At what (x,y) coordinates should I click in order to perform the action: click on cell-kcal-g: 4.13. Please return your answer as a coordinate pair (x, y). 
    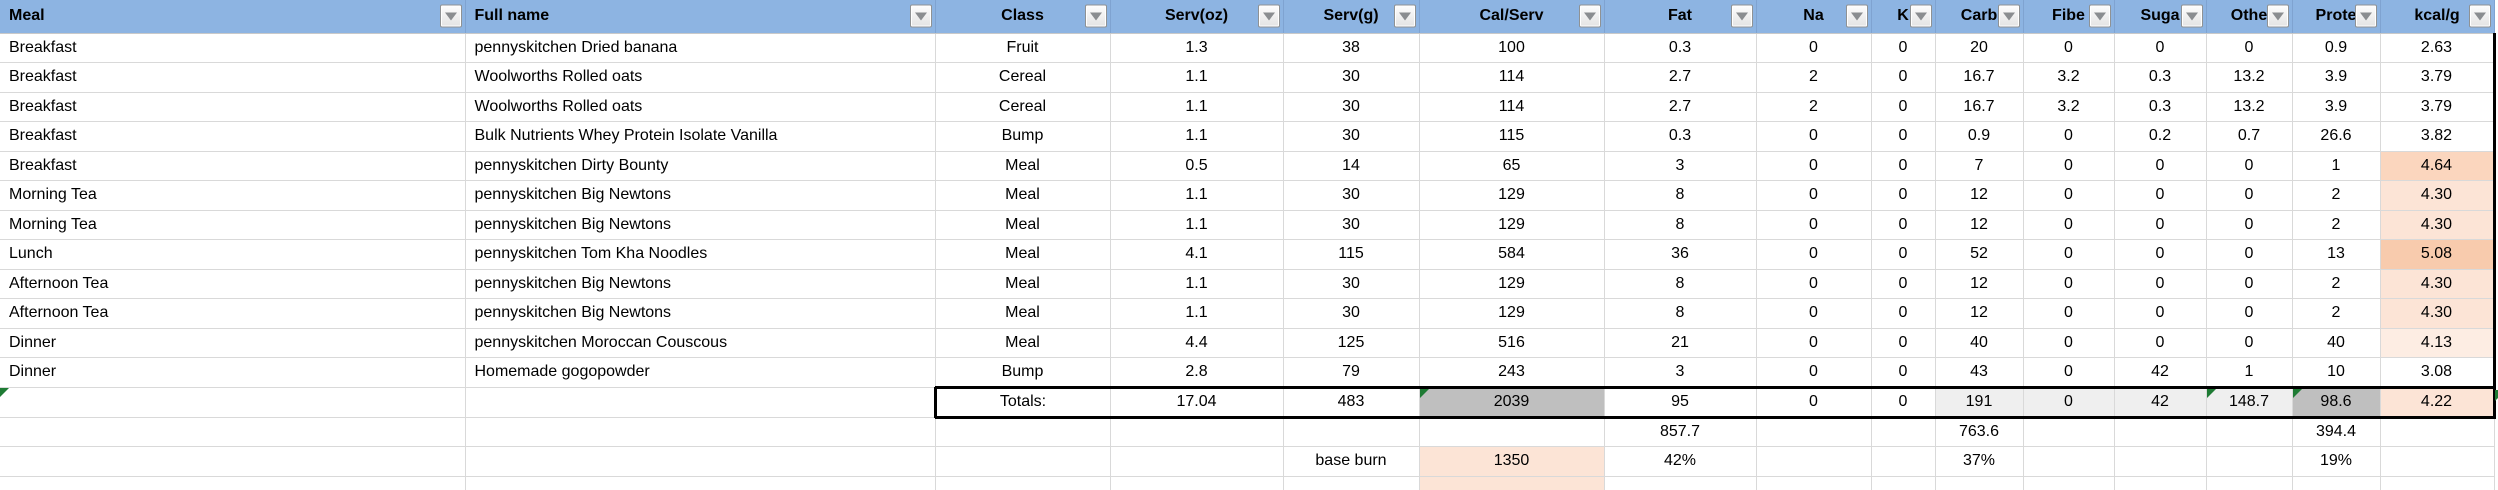
    Looking at the image, I should click on (2438, 343).